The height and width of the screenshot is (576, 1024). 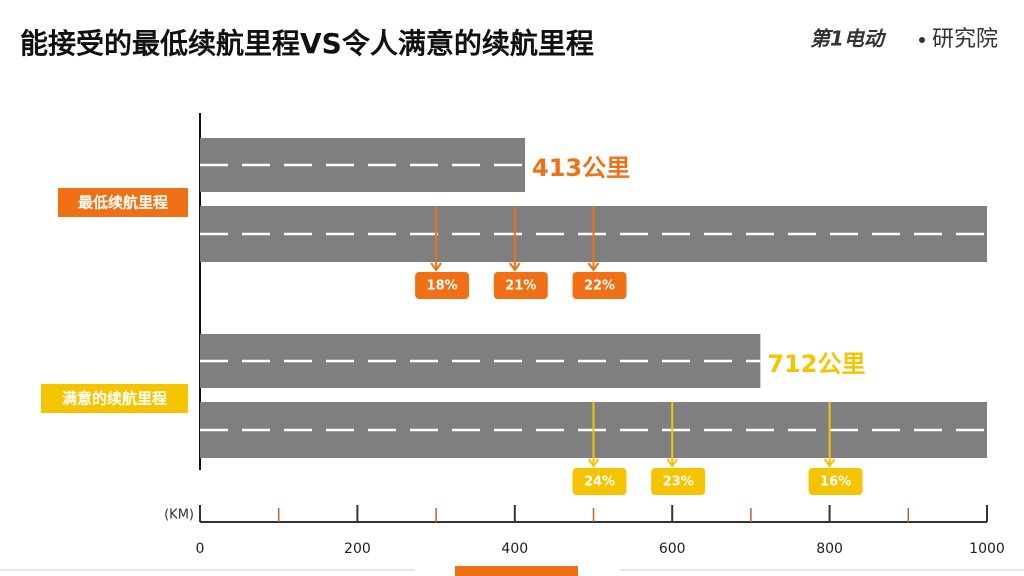 What do you see at coordinates (179, 515) in the screenshot?
I see `x-axis-label: (KM)` at bounding box center [179, 515].